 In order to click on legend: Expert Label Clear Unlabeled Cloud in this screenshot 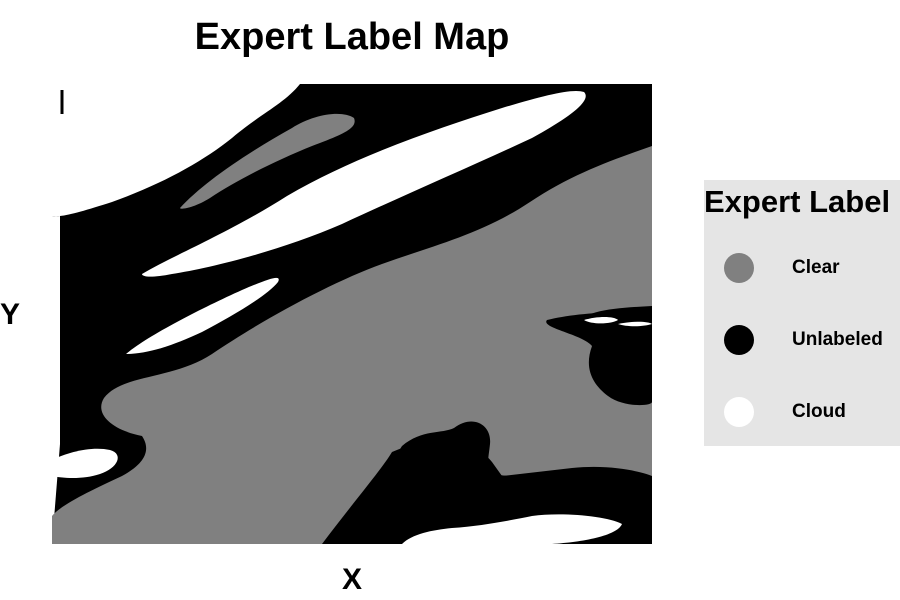, I will do `click(802, 313)`.